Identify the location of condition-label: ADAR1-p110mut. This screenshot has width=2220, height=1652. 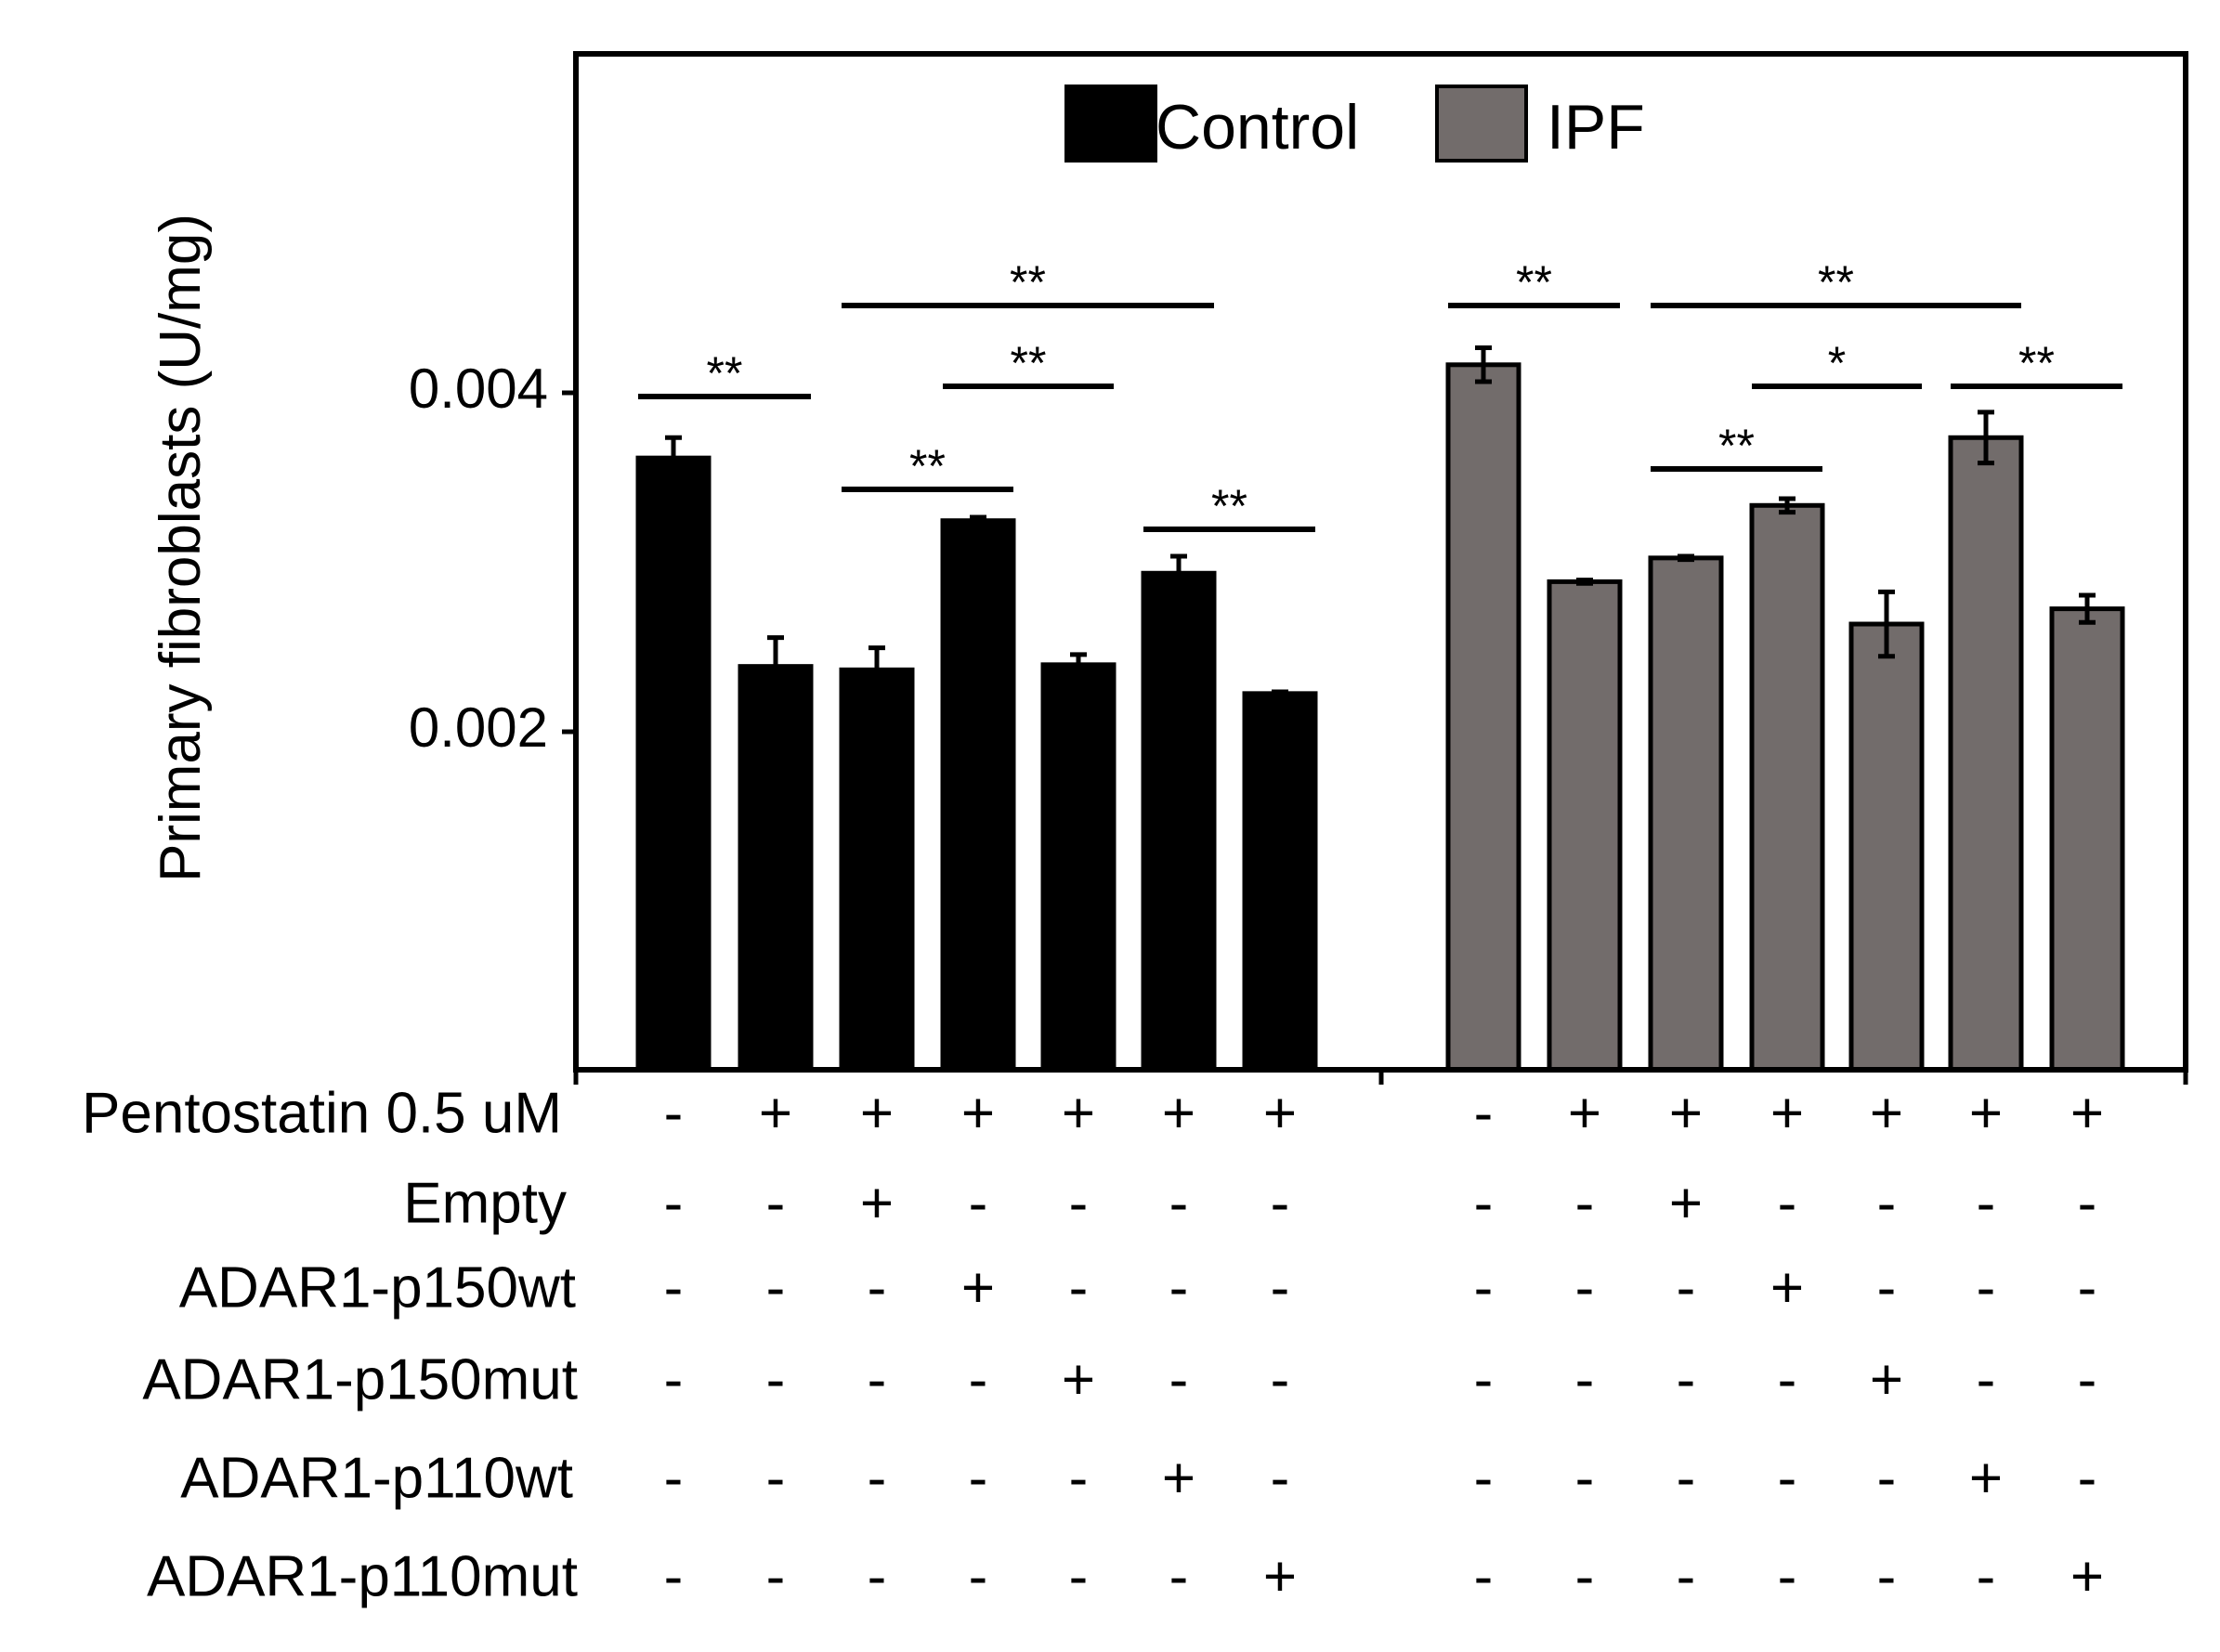
(363, 1576).